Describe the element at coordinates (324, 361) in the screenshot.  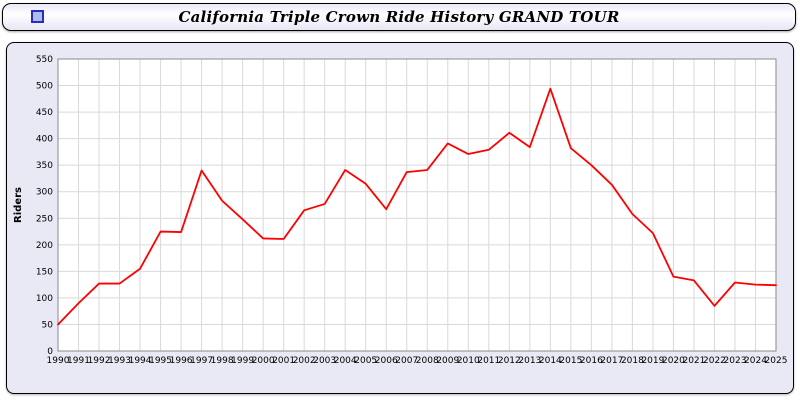
I see `x-tick-label: 2003` at that location.